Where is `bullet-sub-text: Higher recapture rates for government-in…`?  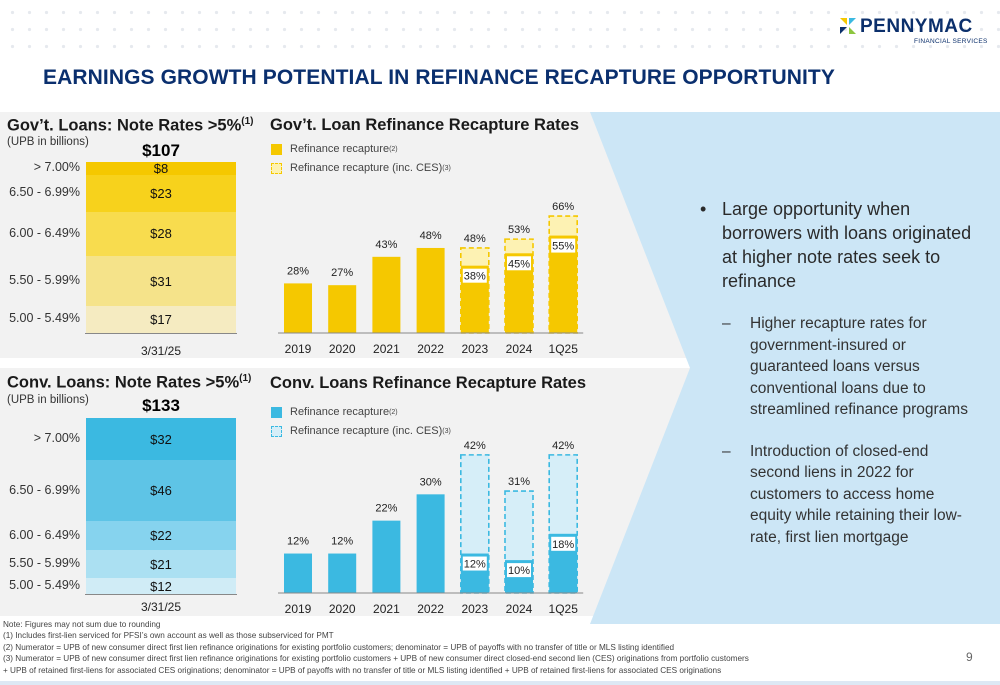
bullet-sub-text: Higher recapture rates for government-in… is located at coordinates (859, 366).